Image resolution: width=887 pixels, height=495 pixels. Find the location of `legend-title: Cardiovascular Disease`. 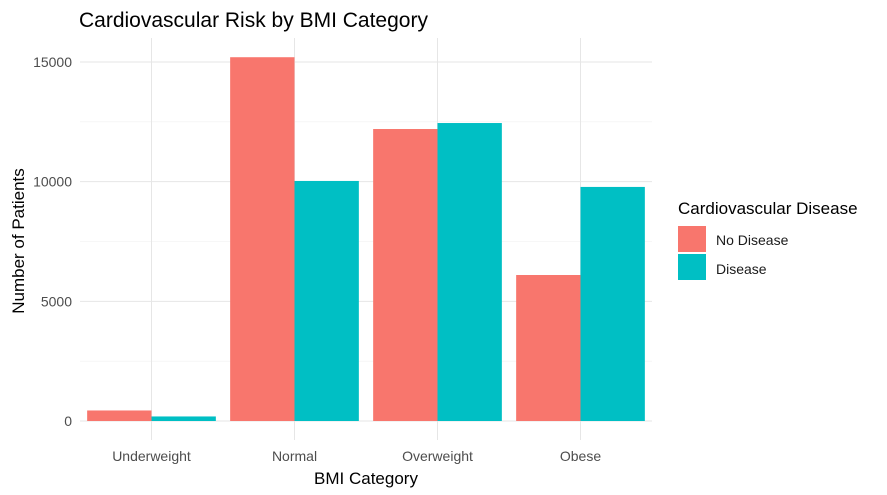

legend-title: Cardiovascular Disease is located at coordinates (768, 208).